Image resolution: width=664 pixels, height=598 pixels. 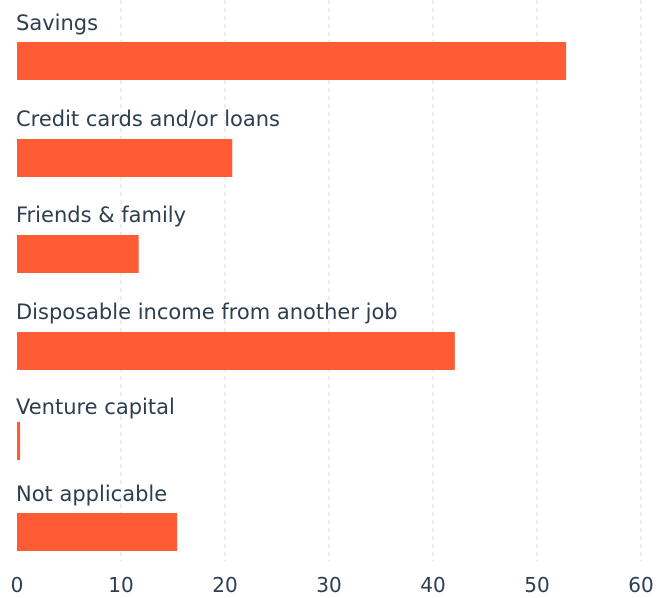 I want to click on bar-disposable-income-from-another-job, so click(x=236, y=351).